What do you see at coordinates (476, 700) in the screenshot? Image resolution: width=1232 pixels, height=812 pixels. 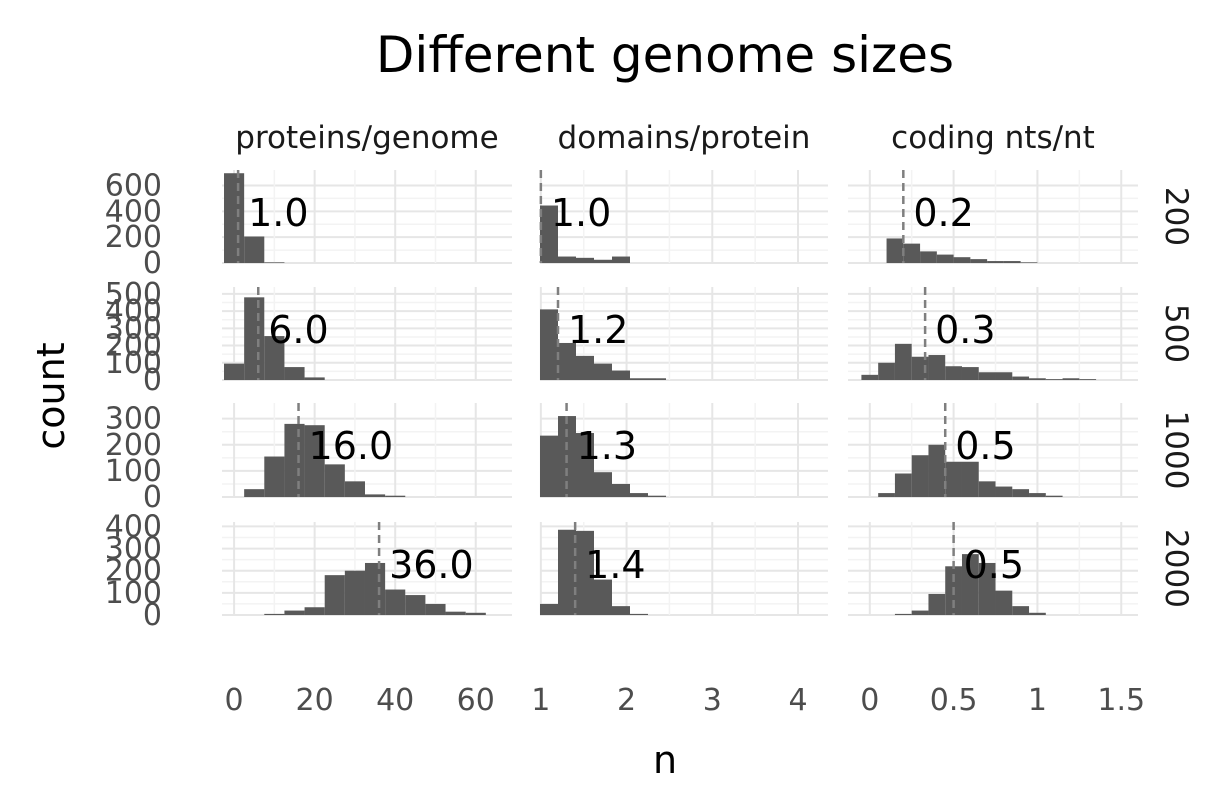 I see `x-tick-label: 60` at bounding box center [476, 700].